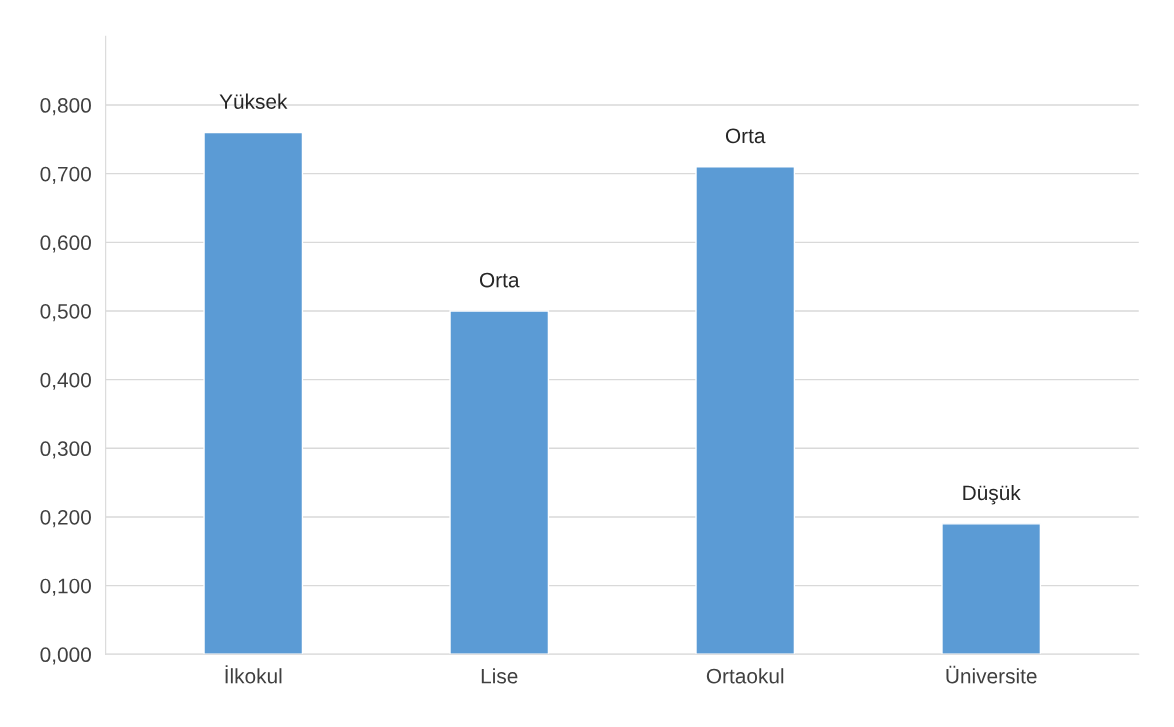 The image size is (1174, 727). Describe the element at coordinates (253, 674) in the screenshot. I see `x-tick-label: İlkokul` at that location.